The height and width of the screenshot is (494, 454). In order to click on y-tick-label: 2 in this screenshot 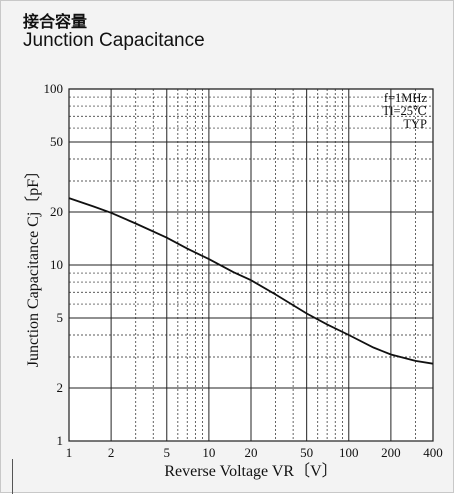, I will do `click(60, 387)`.